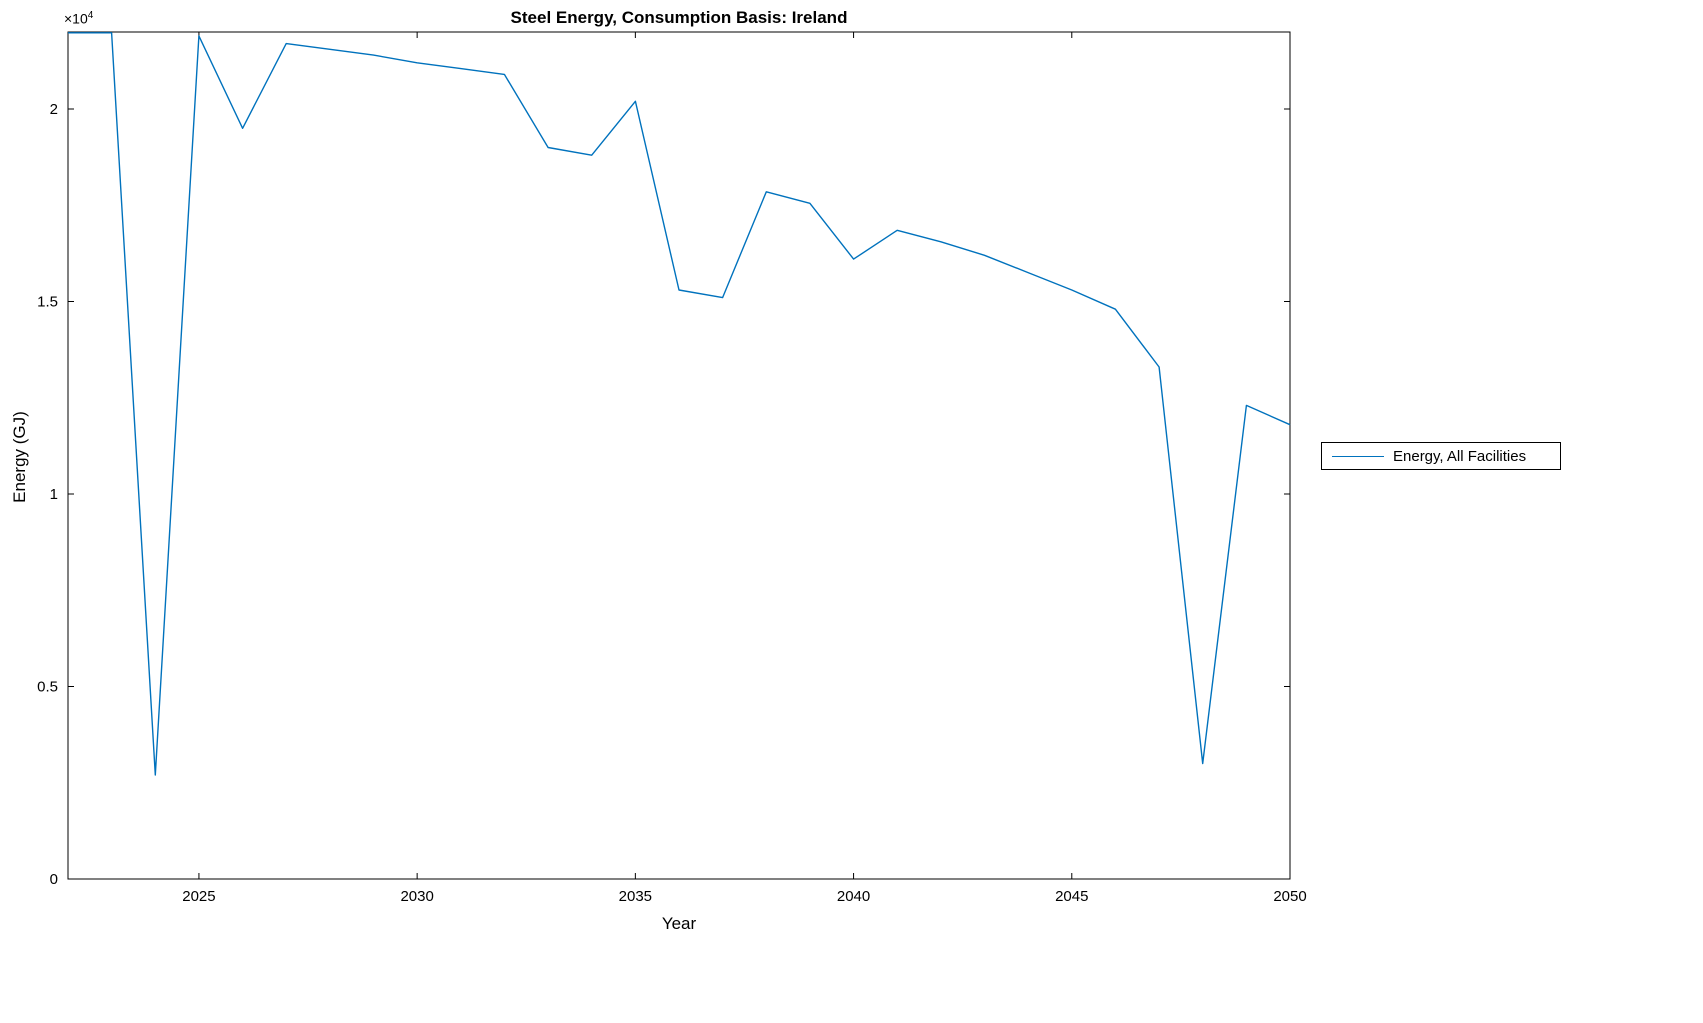 This screenshot has height=1023, width=1703. What do you see at coordinates (679, 923) in the screenshot?
I see `x-axis-label: Year` at bounding box center [679, 923].